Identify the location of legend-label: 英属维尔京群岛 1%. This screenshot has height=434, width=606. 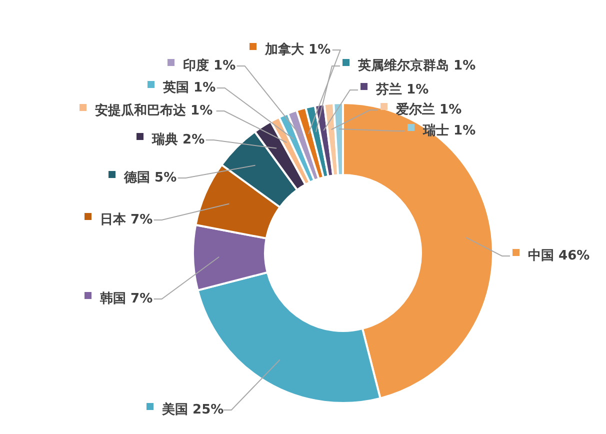
(416, 66).